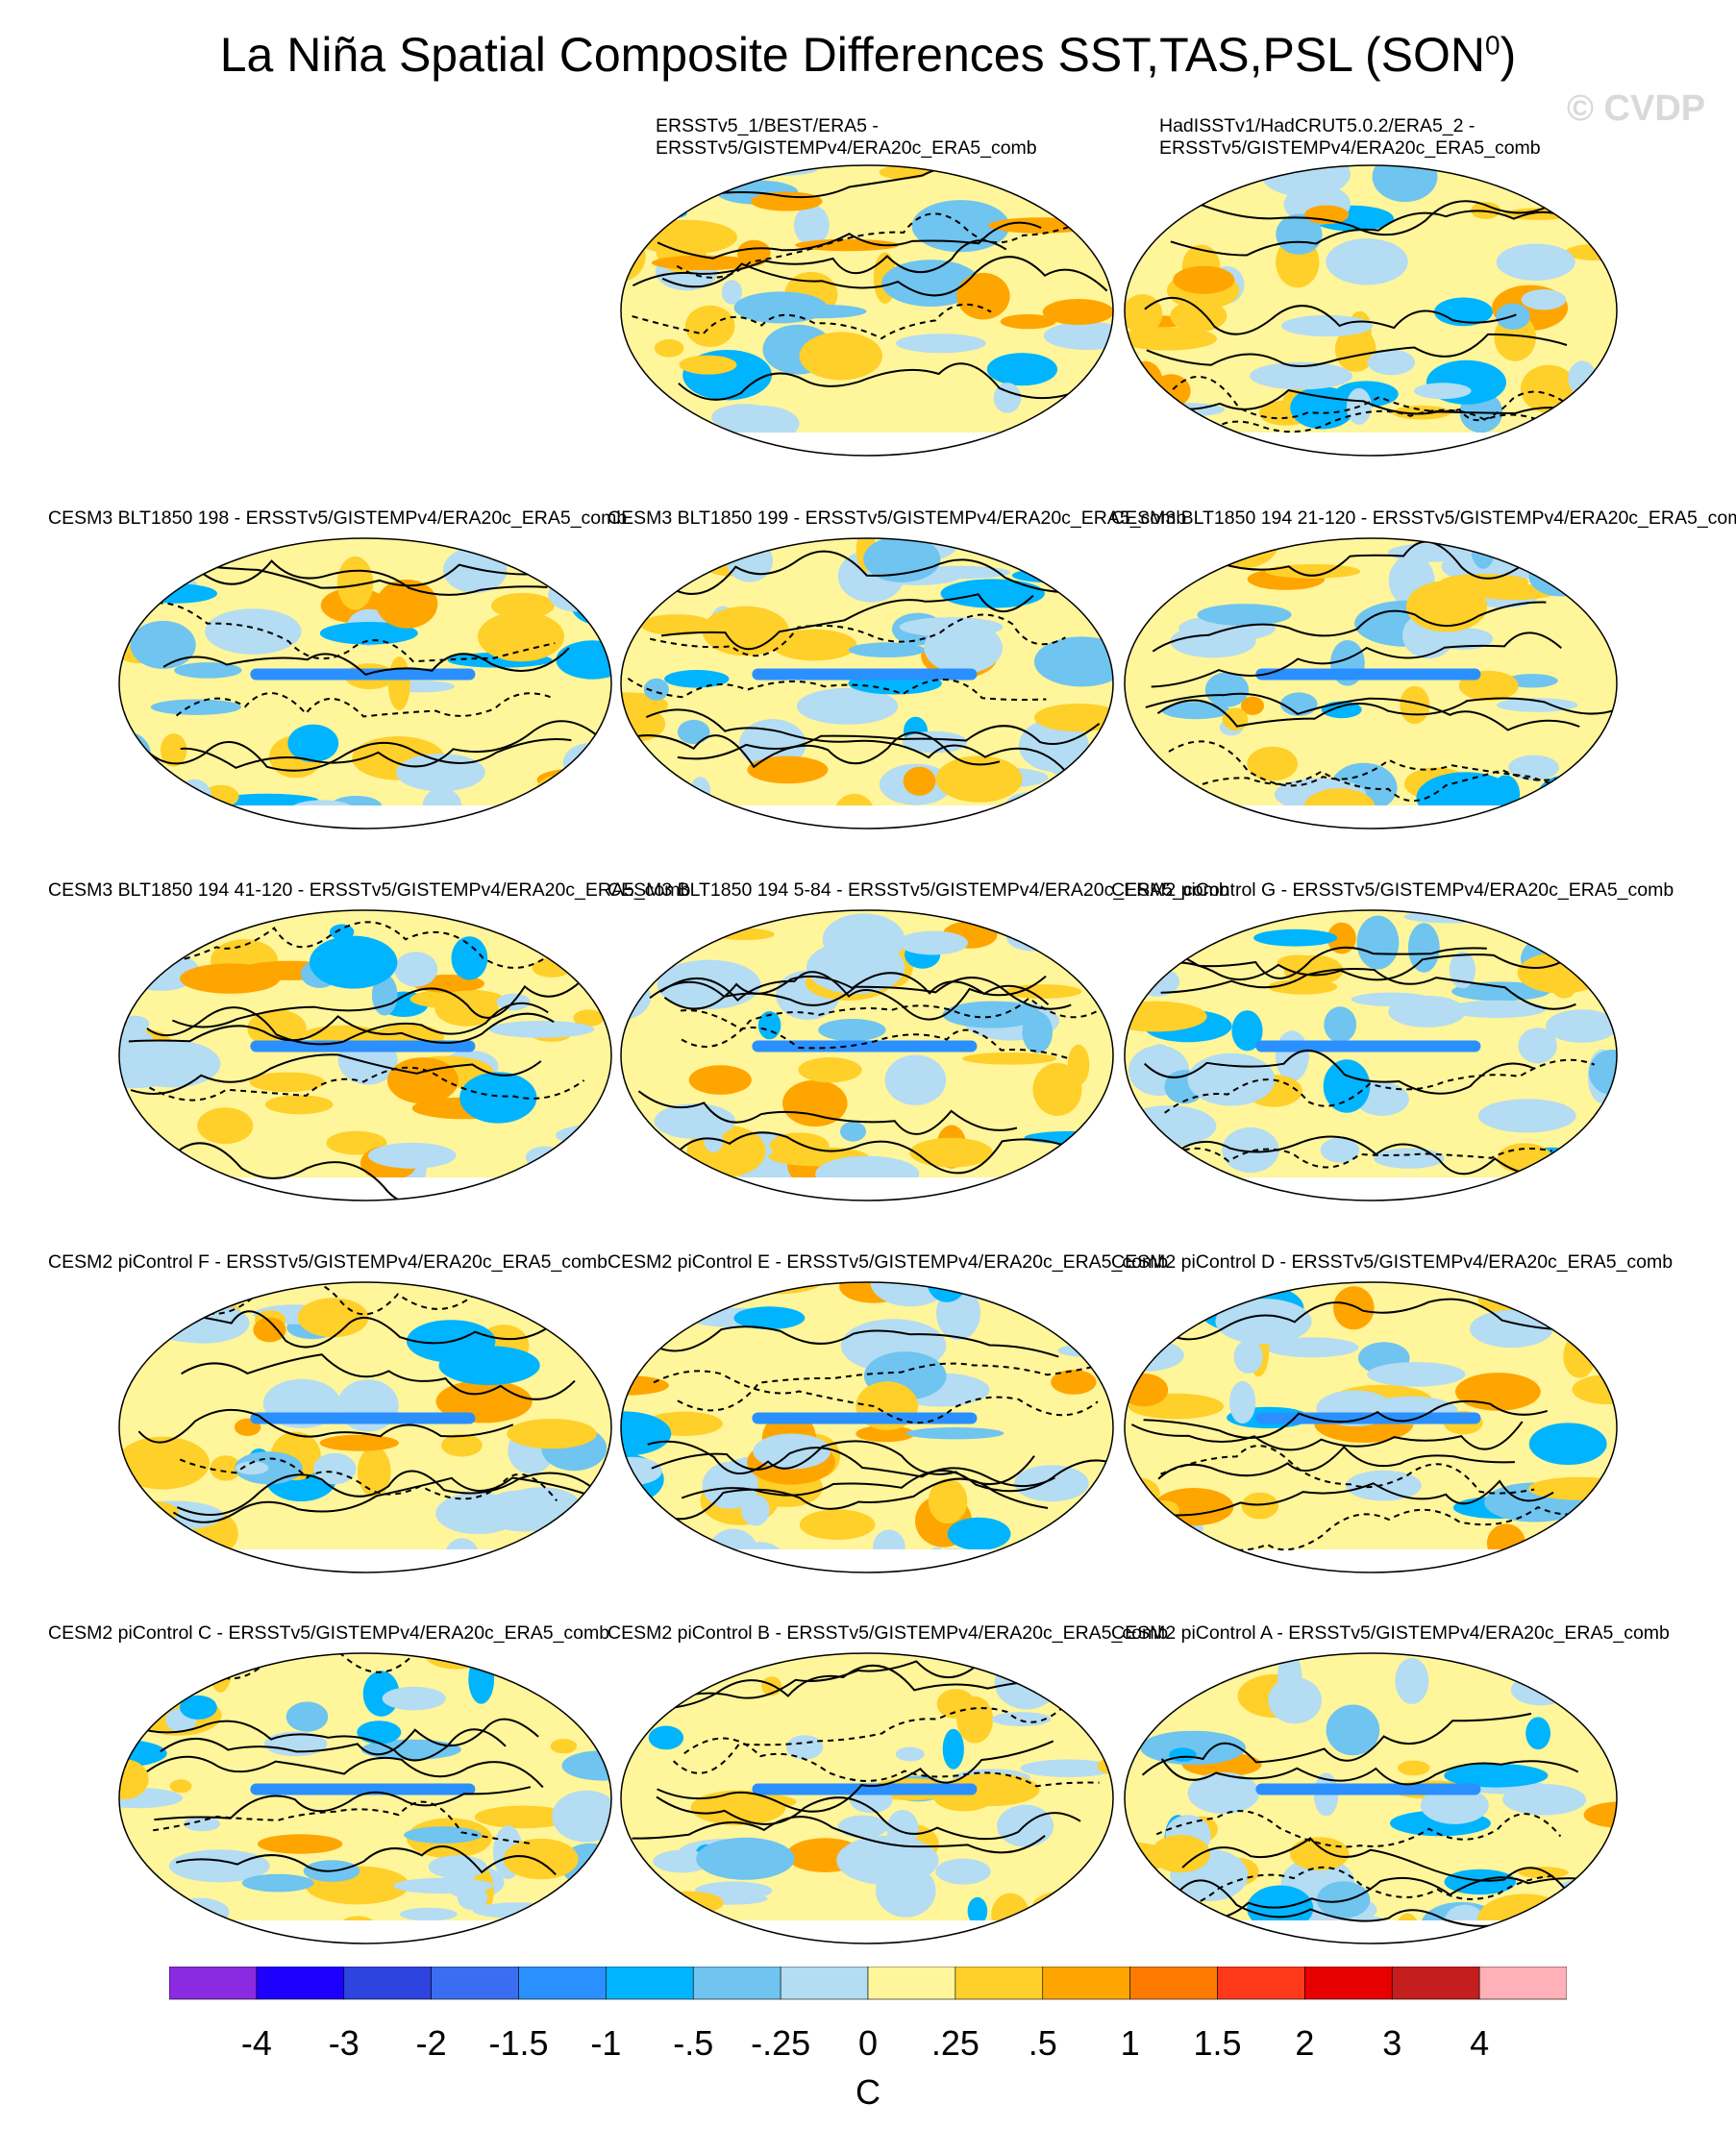 The height and width of the screenshot is (2129, 1736). I want to click on colorbar-tick-labels: -4 -3 -2 -1.5 -1 -.5 -.25 0 .25 .5 1 1.5 2 3 4, so click(868, 2047).